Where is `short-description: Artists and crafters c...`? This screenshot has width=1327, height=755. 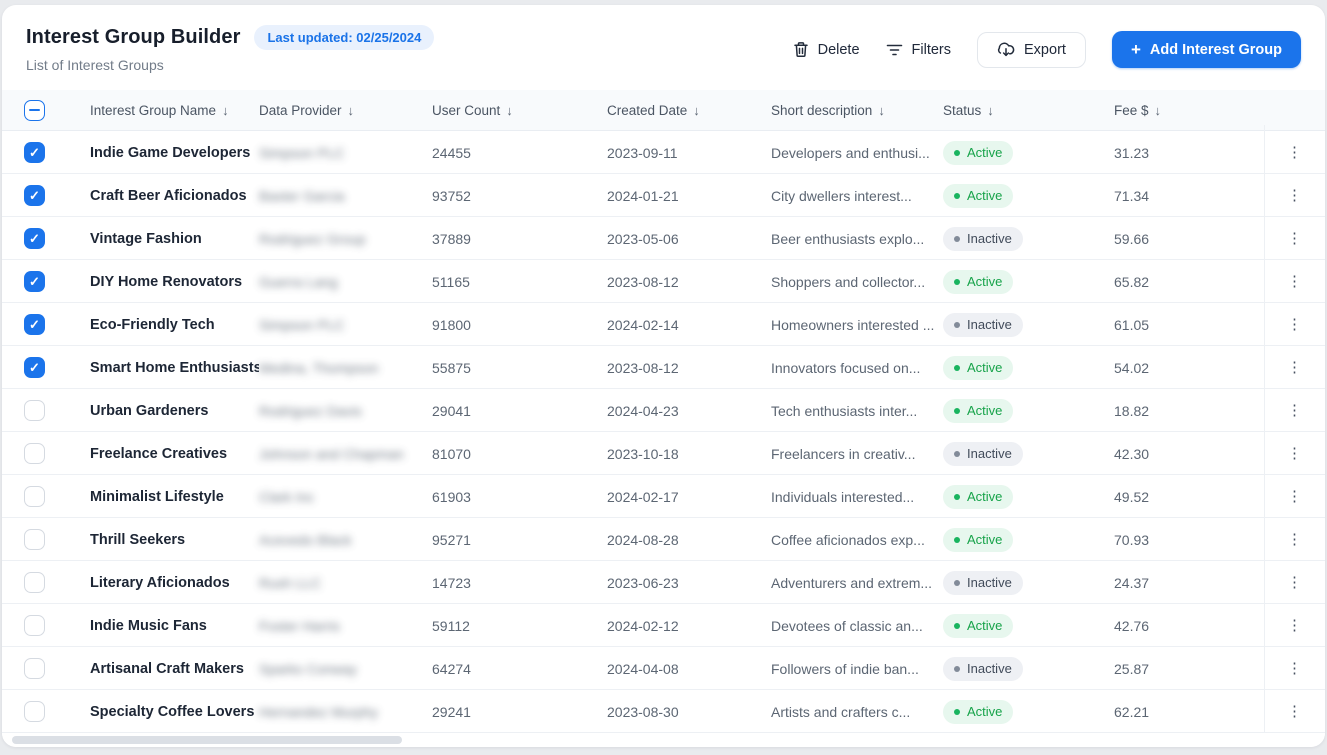
short-description: Artists and crafters c... is located at coordinates (841, 711).